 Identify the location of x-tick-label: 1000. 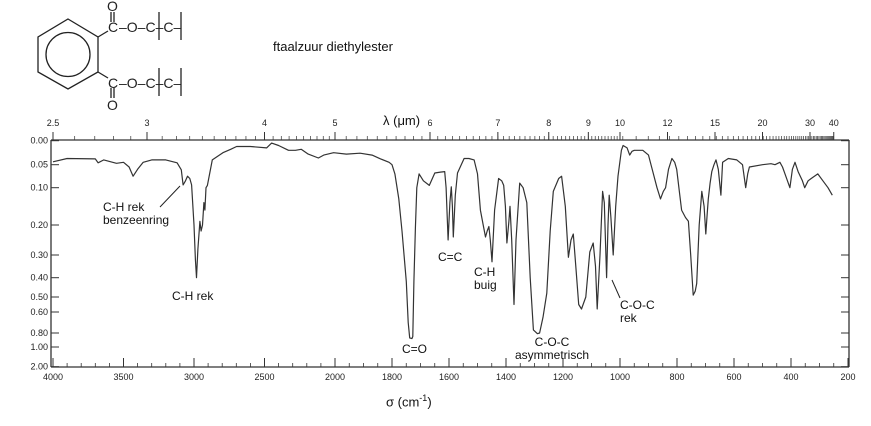
(620, 377).